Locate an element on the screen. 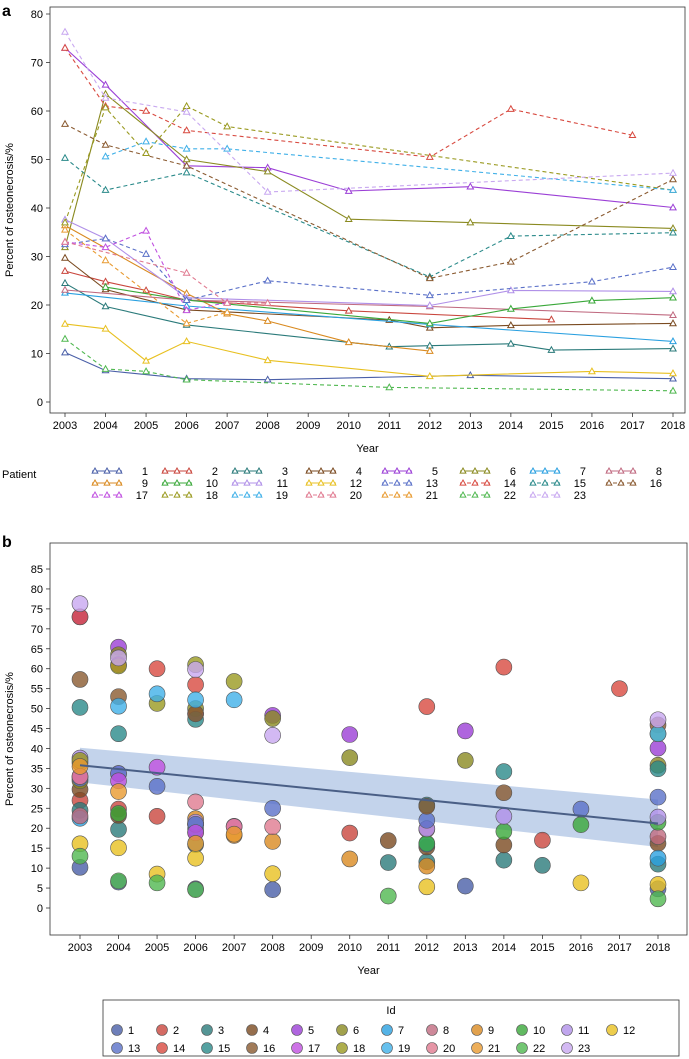 The height and width of the screenshot is (1059, 689). y-tick-label: 20 is located at coordinates (37, 306).